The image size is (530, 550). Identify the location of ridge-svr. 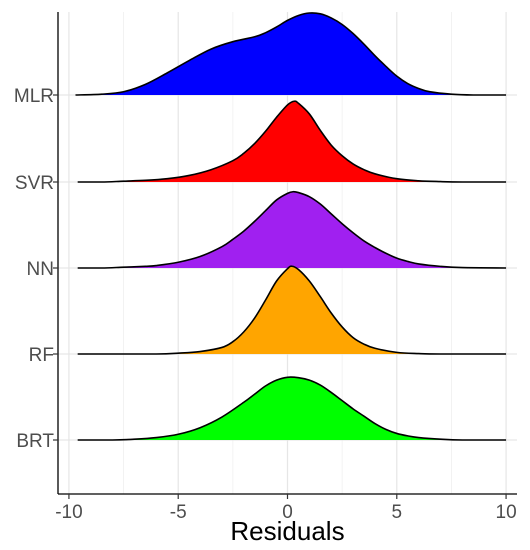
(292, 141).